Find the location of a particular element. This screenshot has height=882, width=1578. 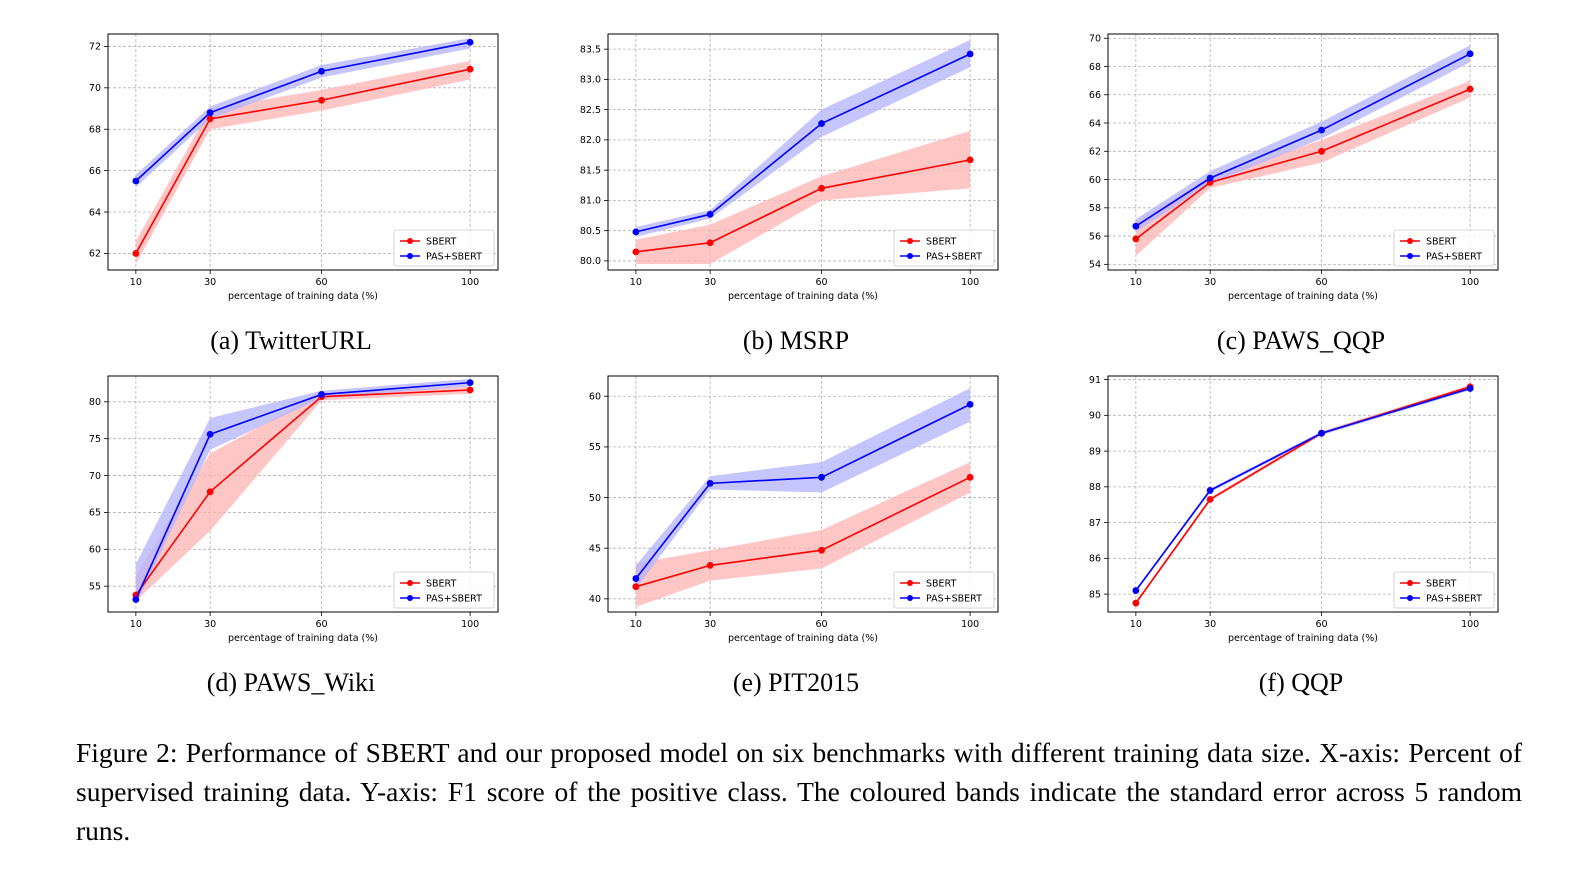

y-tick-label: 72 is located at coordinates (95, 47).